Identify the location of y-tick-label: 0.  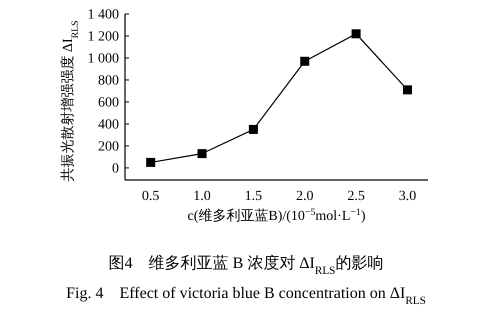
(115, 168).